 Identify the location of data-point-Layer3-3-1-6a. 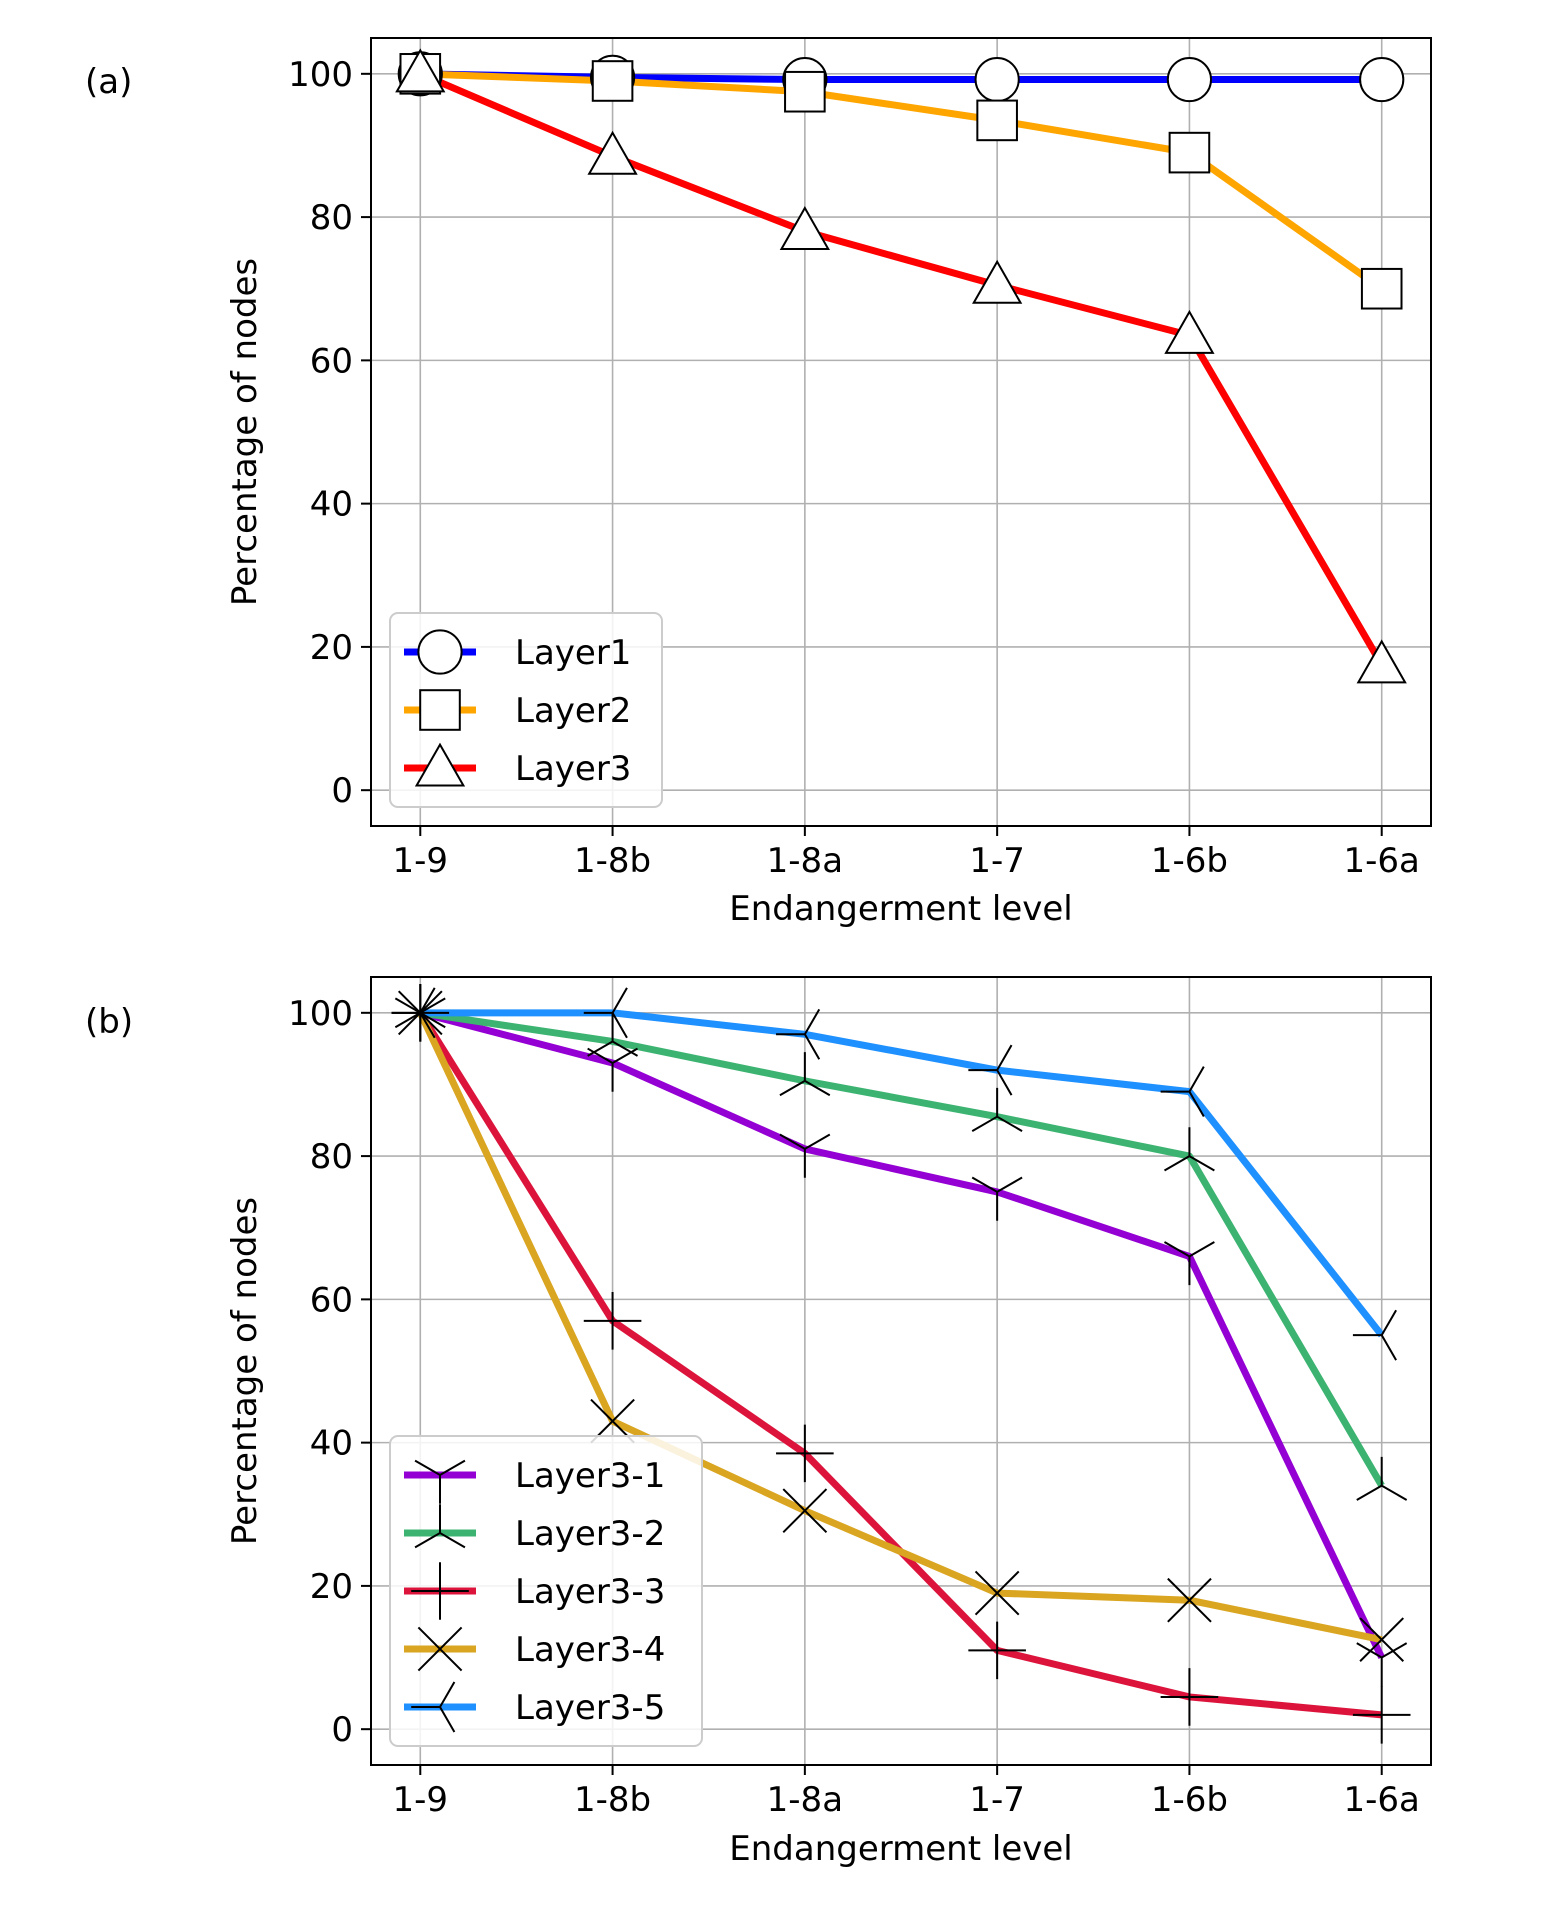
(1381, 1715).